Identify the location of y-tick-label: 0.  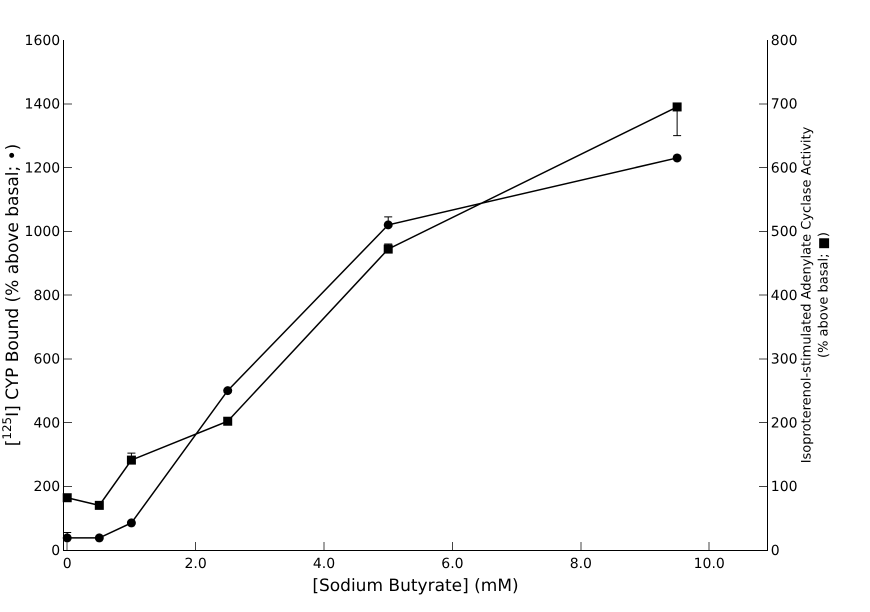
(55, 550).